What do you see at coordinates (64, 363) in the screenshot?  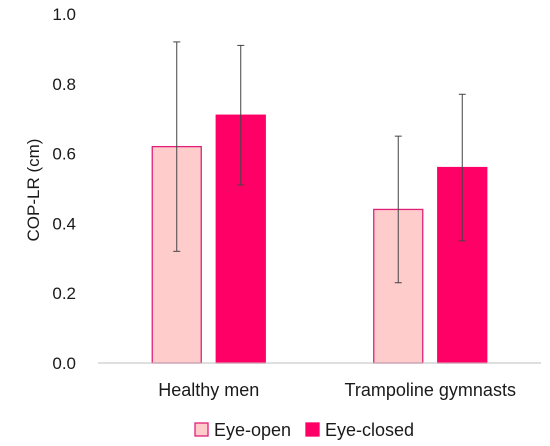 I see `y-tick-label: 0.0` at bounding box center [64, 363].